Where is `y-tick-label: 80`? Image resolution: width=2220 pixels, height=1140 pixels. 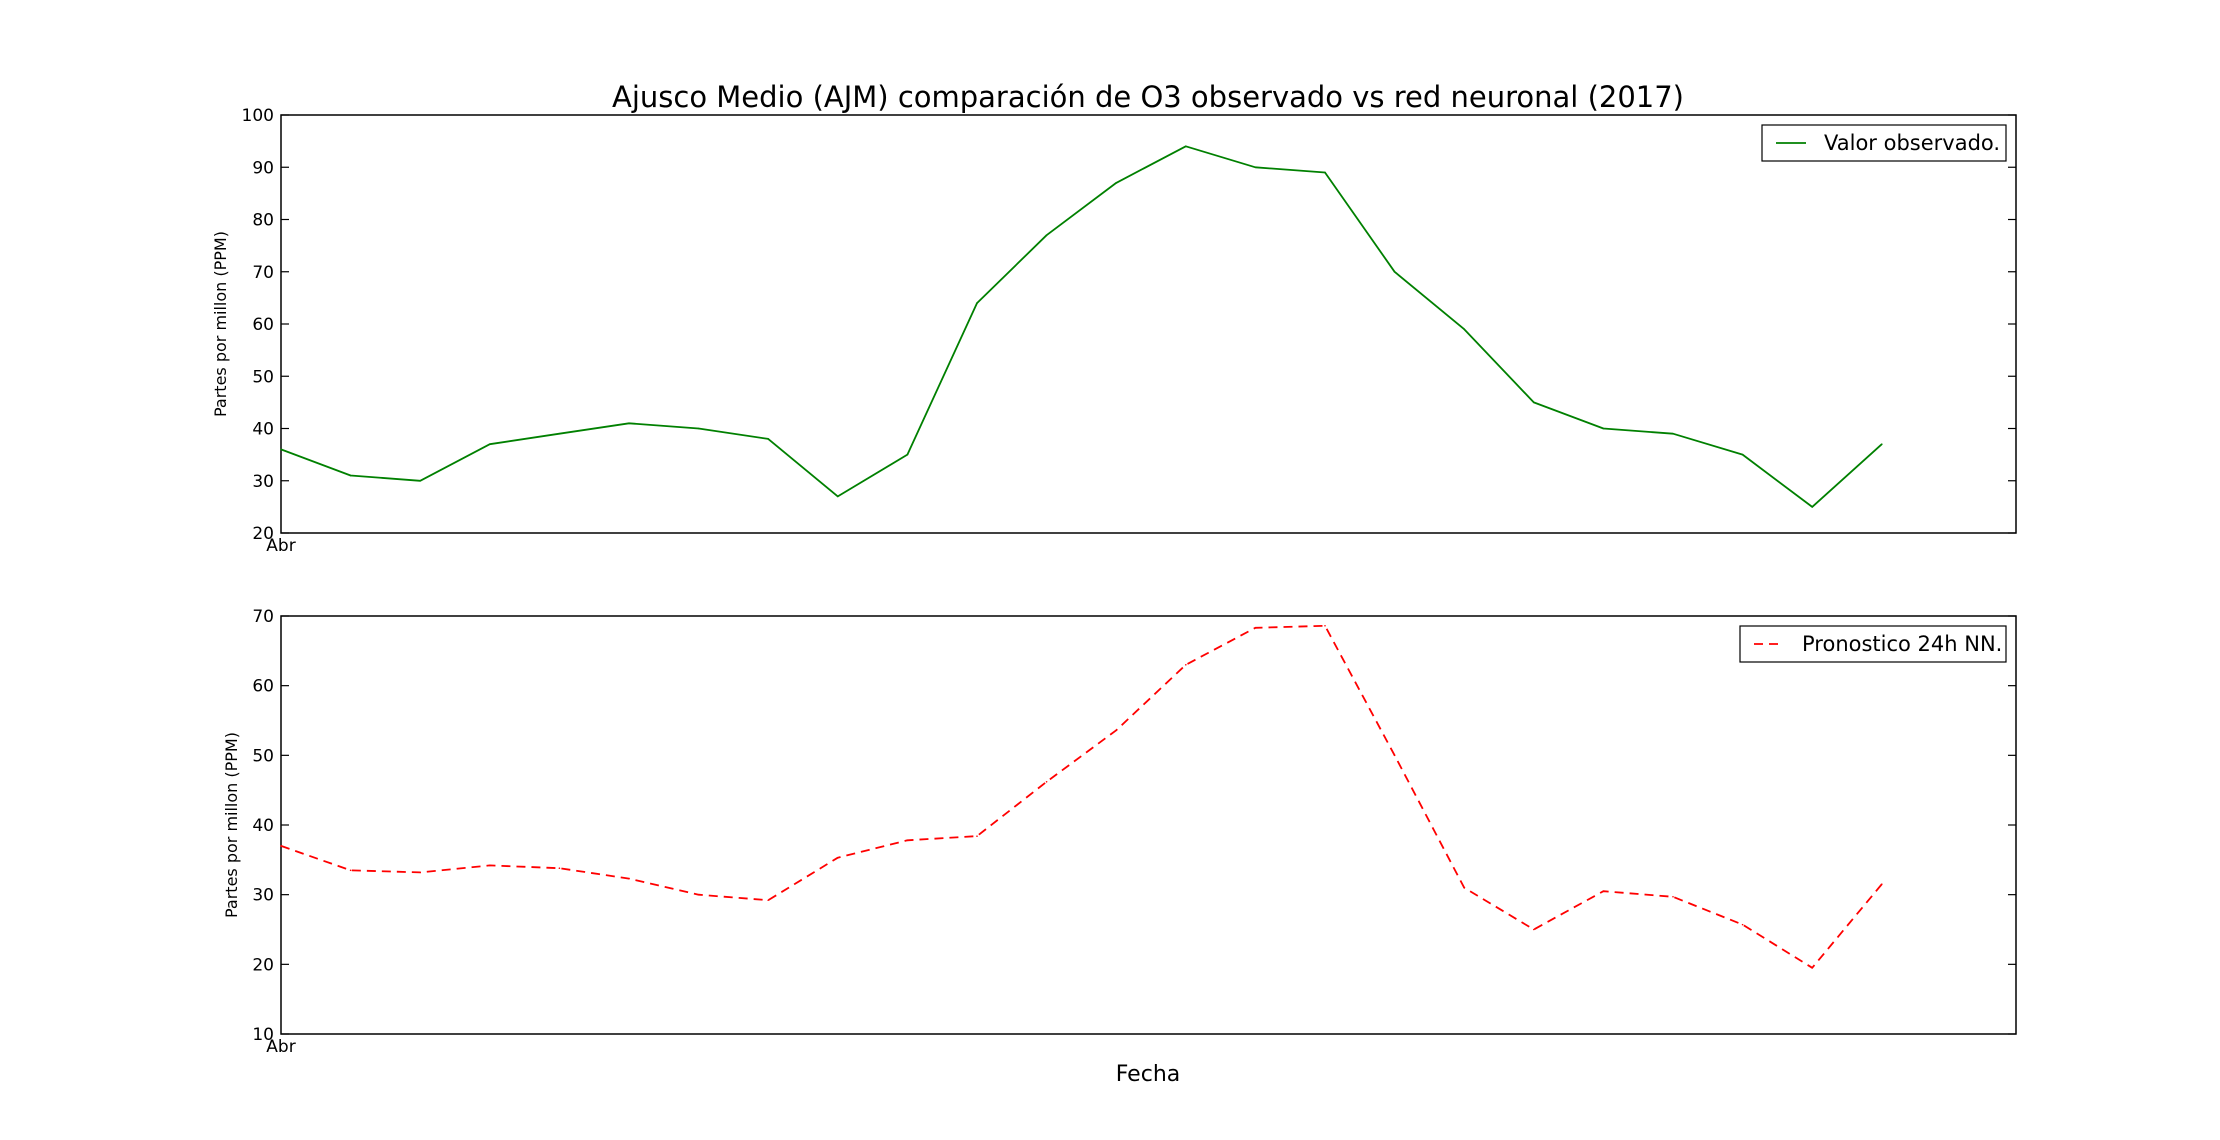 y-tick-label: 80 is located at coordinates (263, 221).